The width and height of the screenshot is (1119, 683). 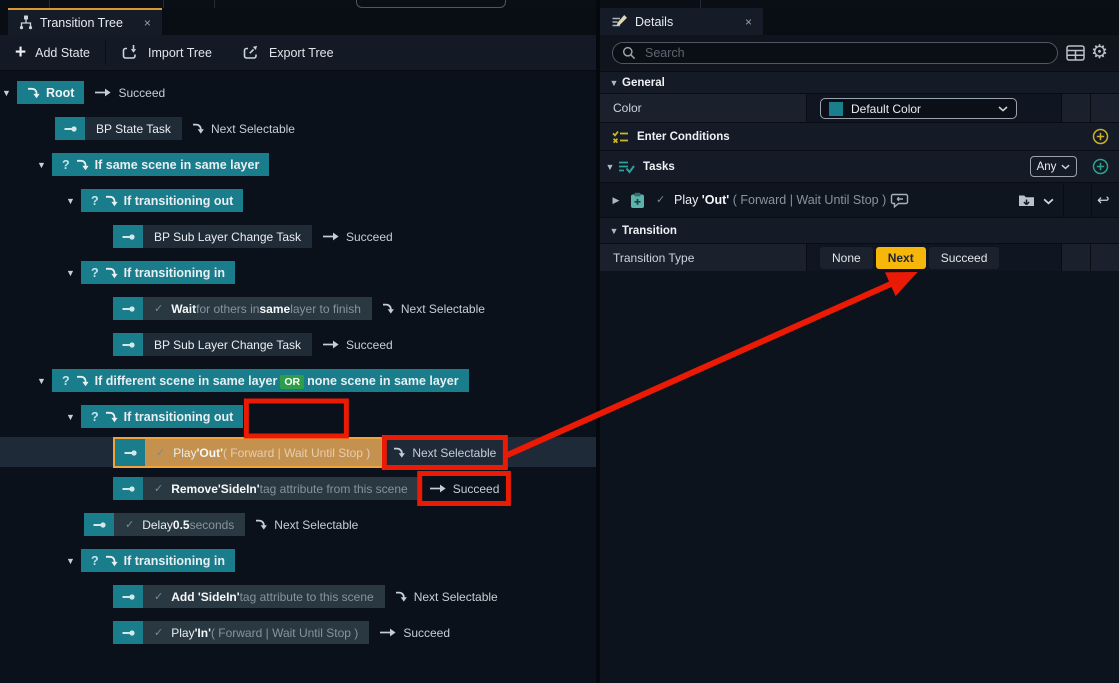 What do you see at coordinates (1075, 53) in the screenshot?
I see `property-matrix-icon` at bounding box center [1075, 53].